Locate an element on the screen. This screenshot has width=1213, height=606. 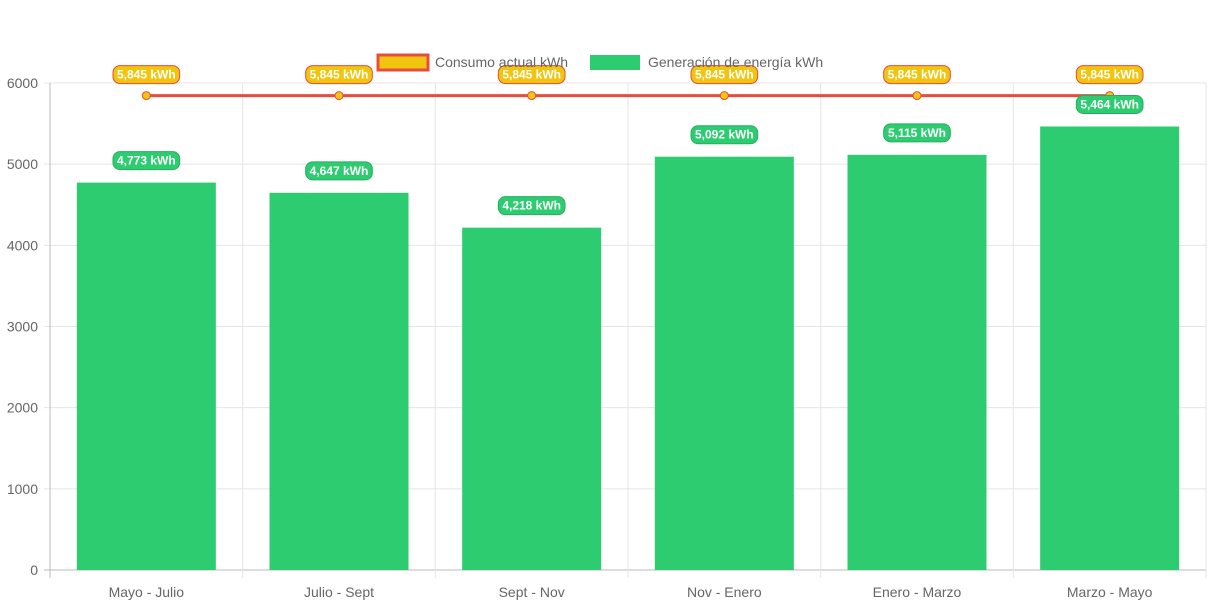
data-label: 4,773 kWh is located at coordinates (146, 161).